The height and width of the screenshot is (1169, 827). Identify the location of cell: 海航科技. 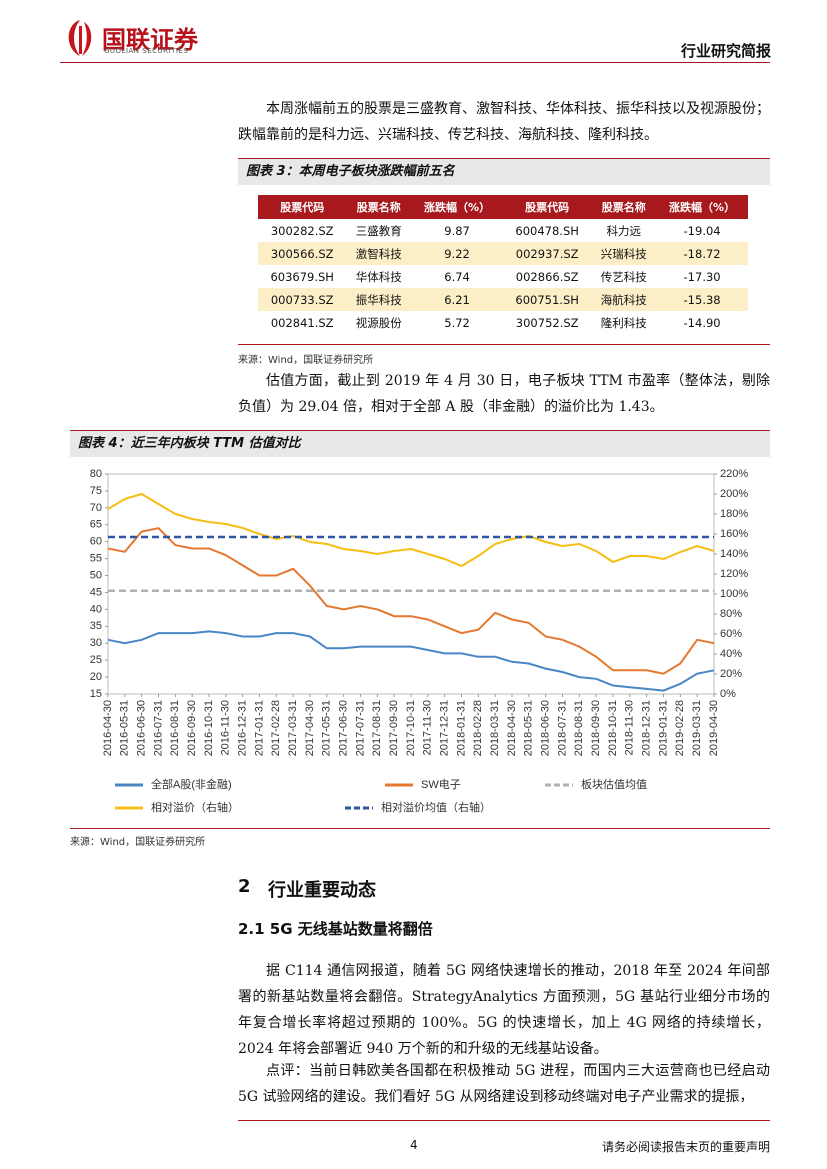
(624, 299).